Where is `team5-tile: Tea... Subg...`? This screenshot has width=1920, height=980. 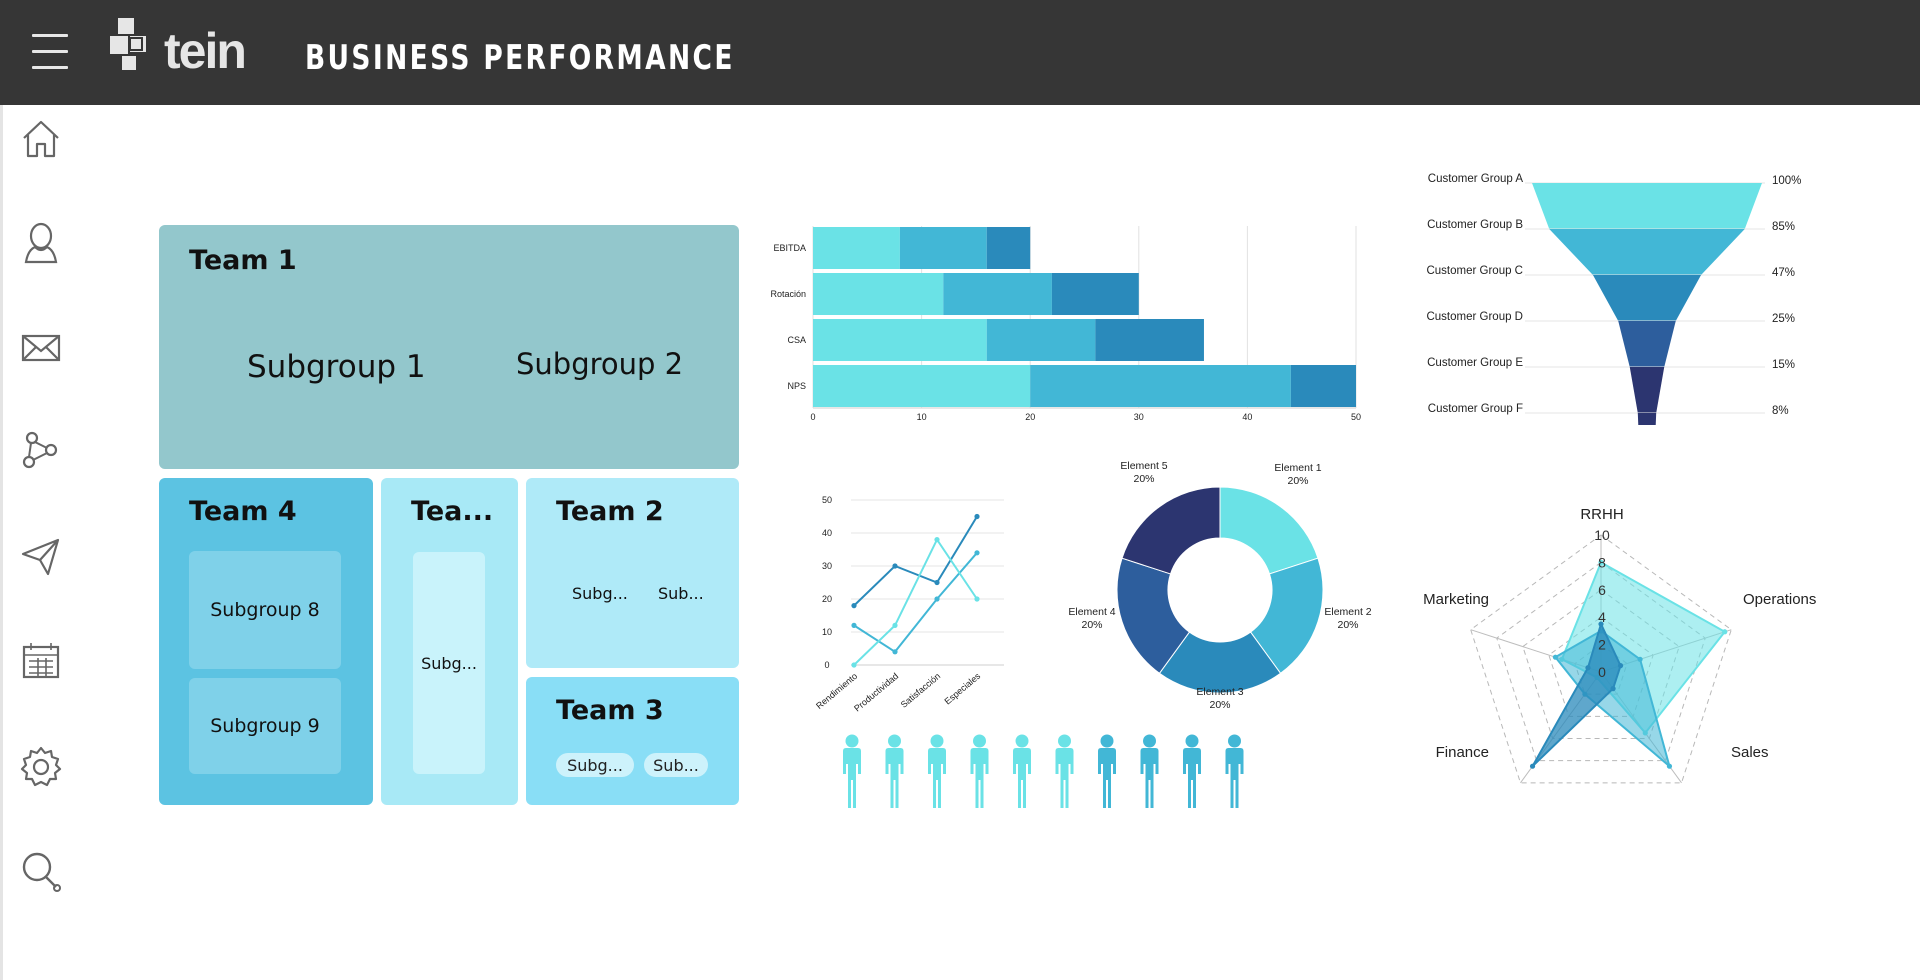 team5-tile: Tea... Subg... is located at coordinates (449, 641).